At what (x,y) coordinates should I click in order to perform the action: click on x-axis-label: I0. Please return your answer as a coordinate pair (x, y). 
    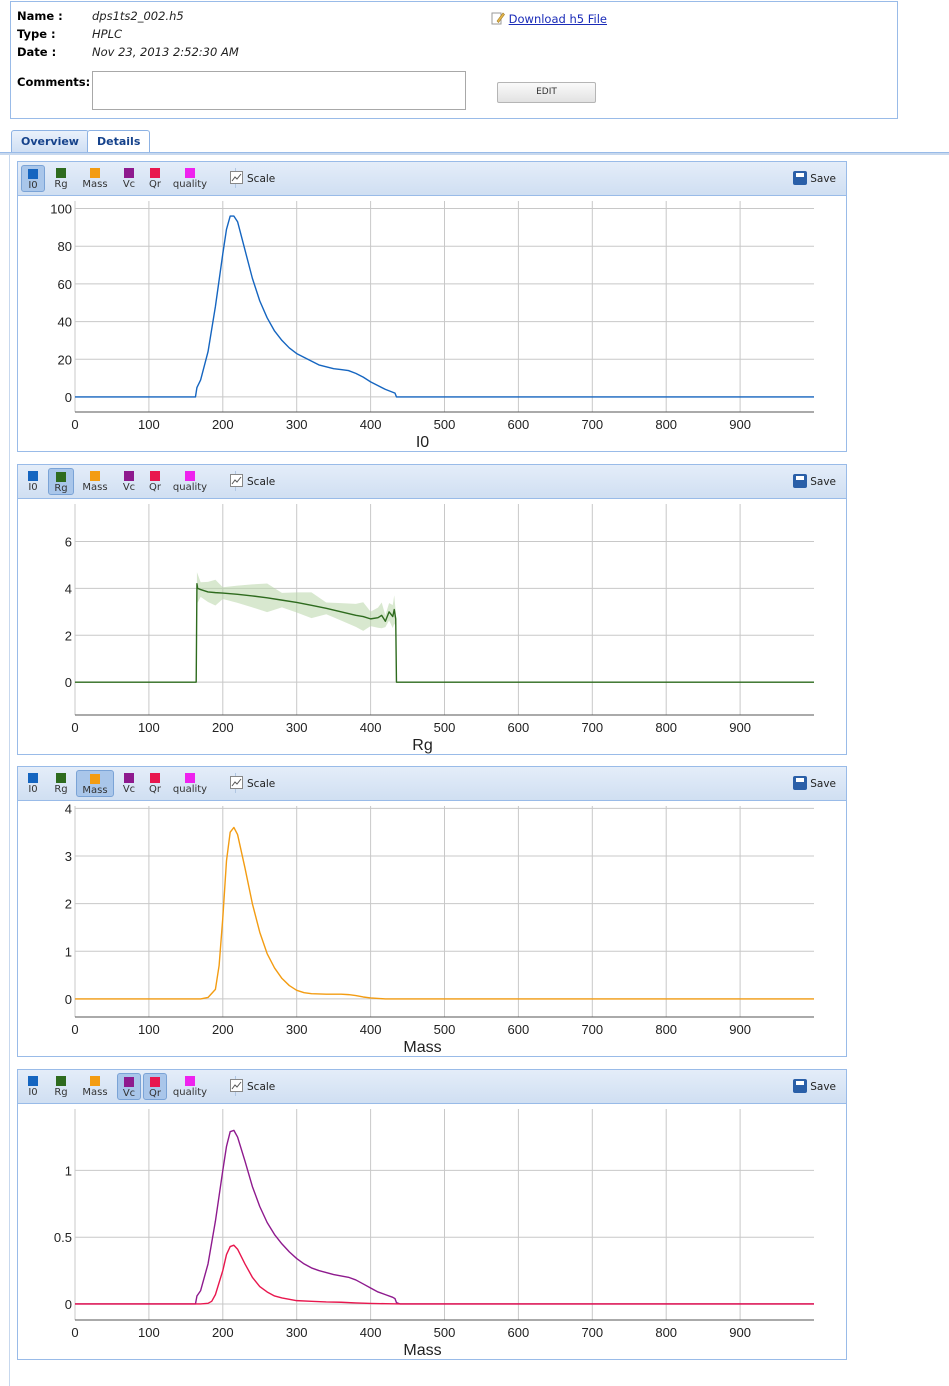
    Looking at the image, I should click on (422, 442).